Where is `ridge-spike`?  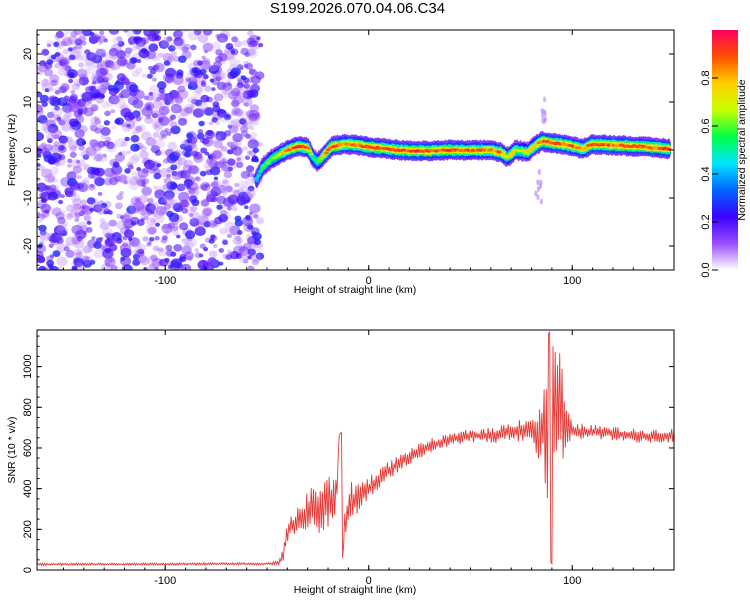 ridge-spike is located at coordinates (541, 201).